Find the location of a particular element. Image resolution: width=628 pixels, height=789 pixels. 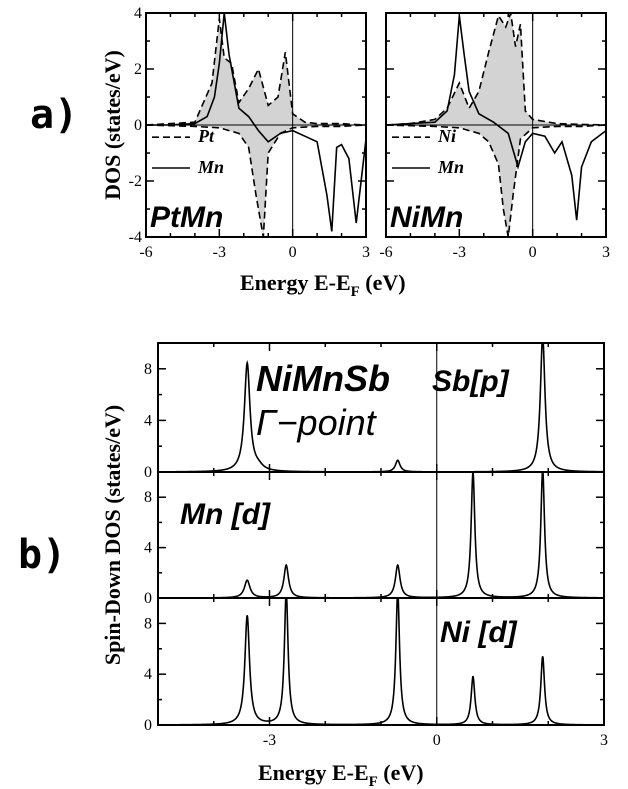

plot-mn-d: 0 4 8 Mn [d] is located at coordinates (374, 539).